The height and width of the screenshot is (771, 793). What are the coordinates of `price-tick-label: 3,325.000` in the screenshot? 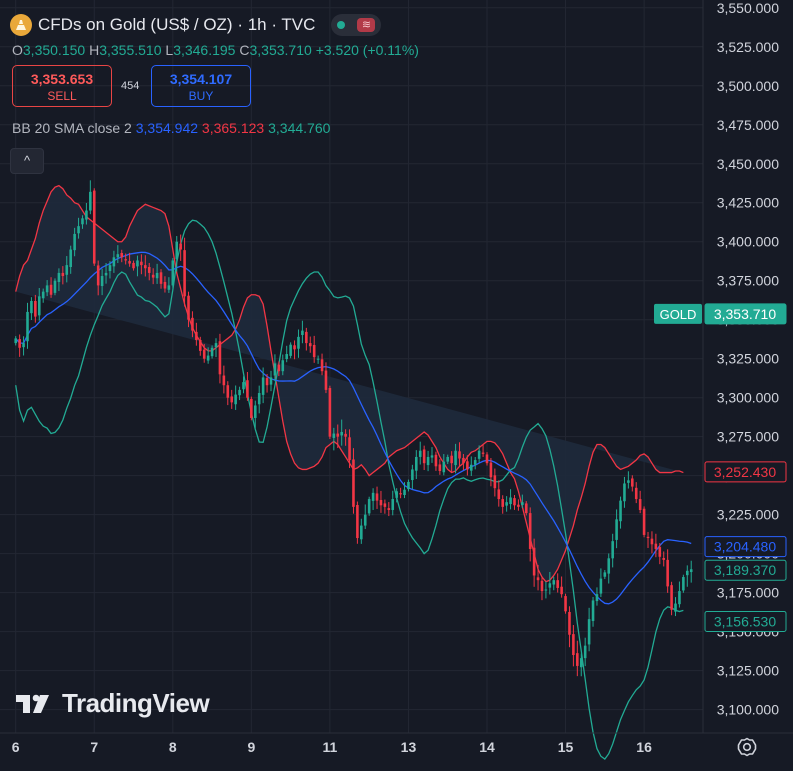 It's located at (748, 359).